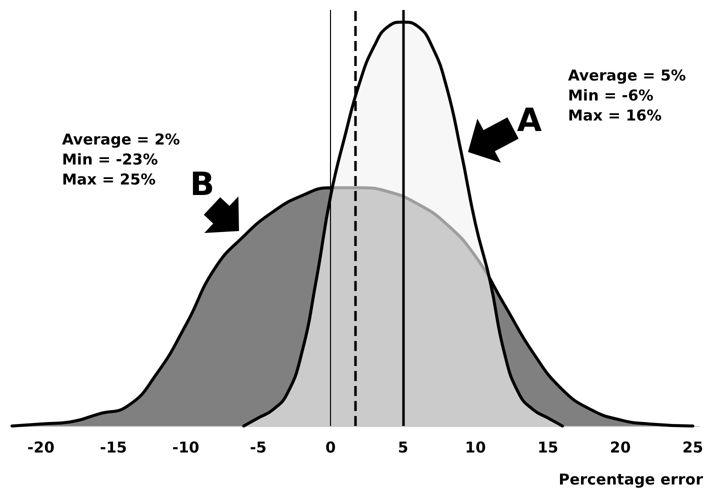 This screenshot has width=707, height=489. What do you see at coordinates (529, 120) in the screenshot?
I see `annotation: A` at bounding box center [529, 120].